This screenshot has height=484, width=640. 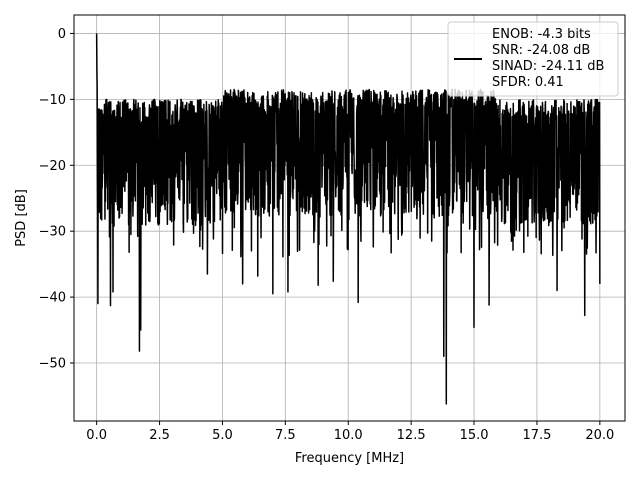 I want to click on x-tick-label-7: 17.5, so click(x=536, y=435).